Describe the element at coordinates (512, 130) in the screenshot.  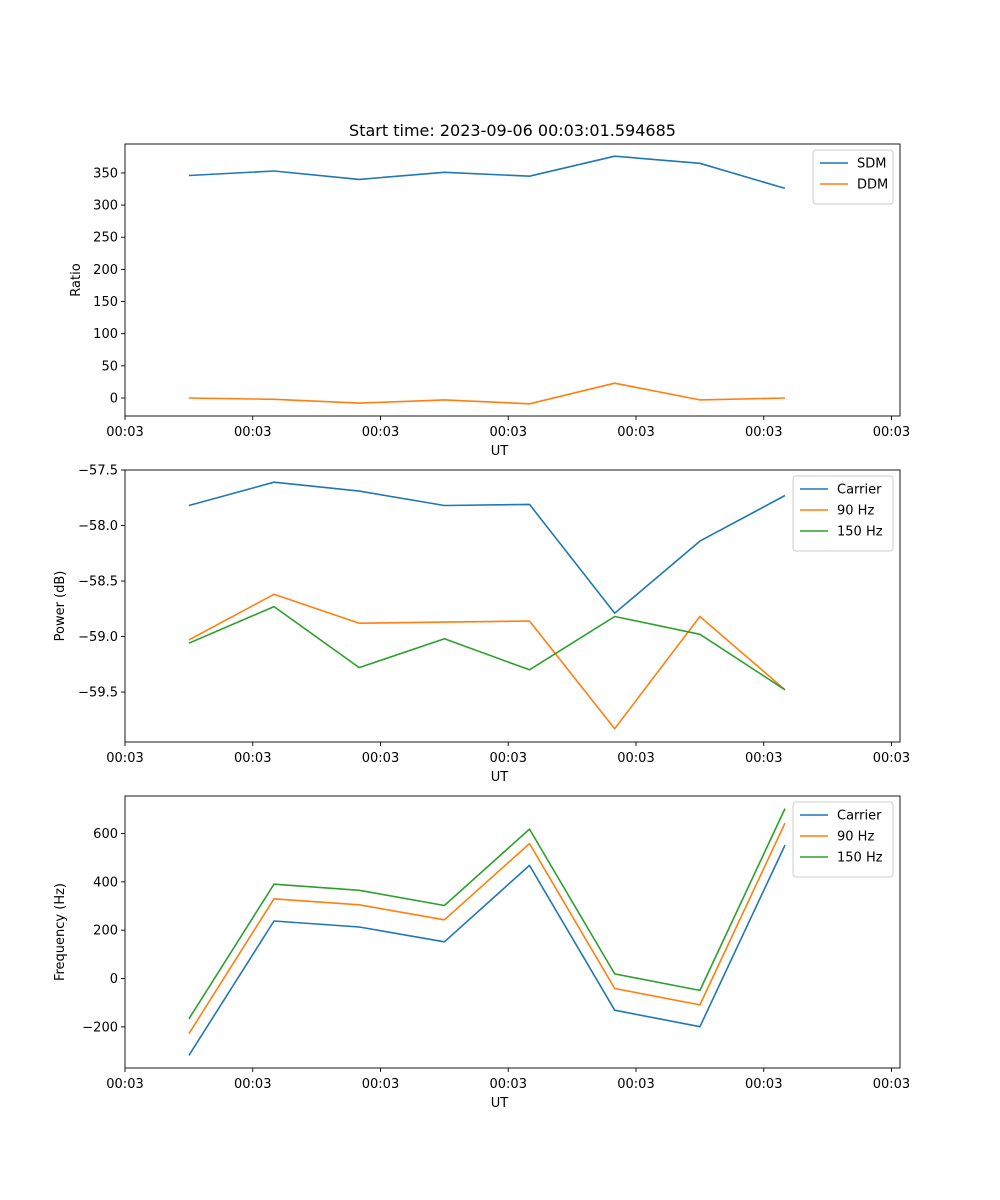
I see `figure-title: Start time: 2023-09-06 00:03:01.594685` at that location.